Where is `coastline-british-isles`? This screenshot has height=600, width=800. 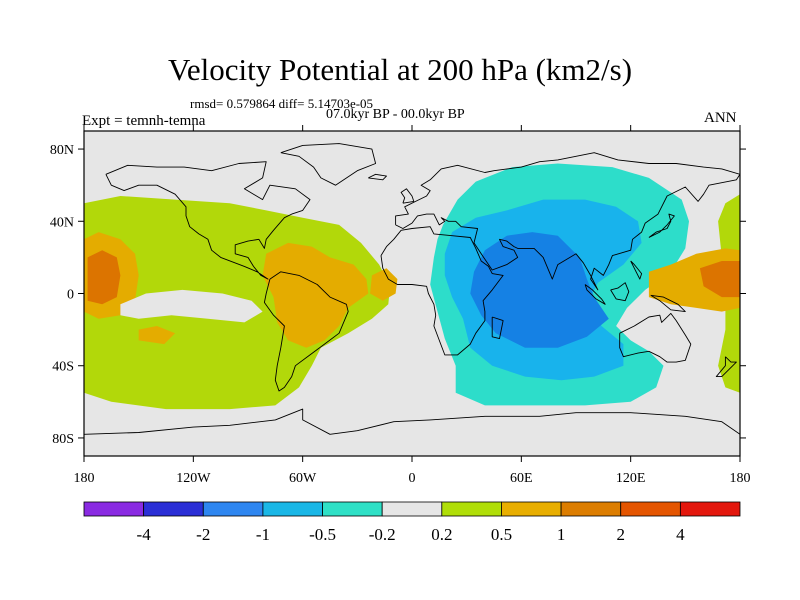 coastline-british-isles is located at coordinates (407, 196).